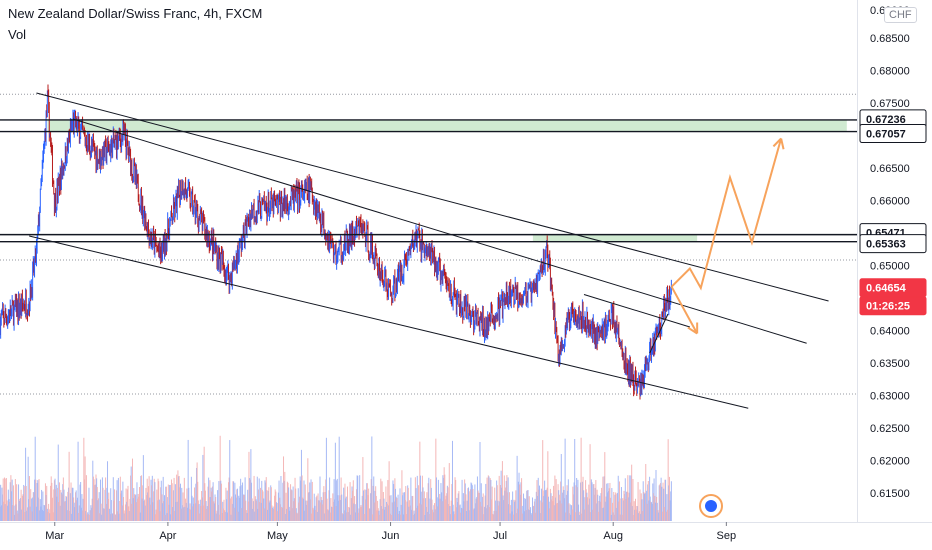 This screenshot has height=550, width=932. I want to click on level-tag: 0.67057, so click(886, 135).